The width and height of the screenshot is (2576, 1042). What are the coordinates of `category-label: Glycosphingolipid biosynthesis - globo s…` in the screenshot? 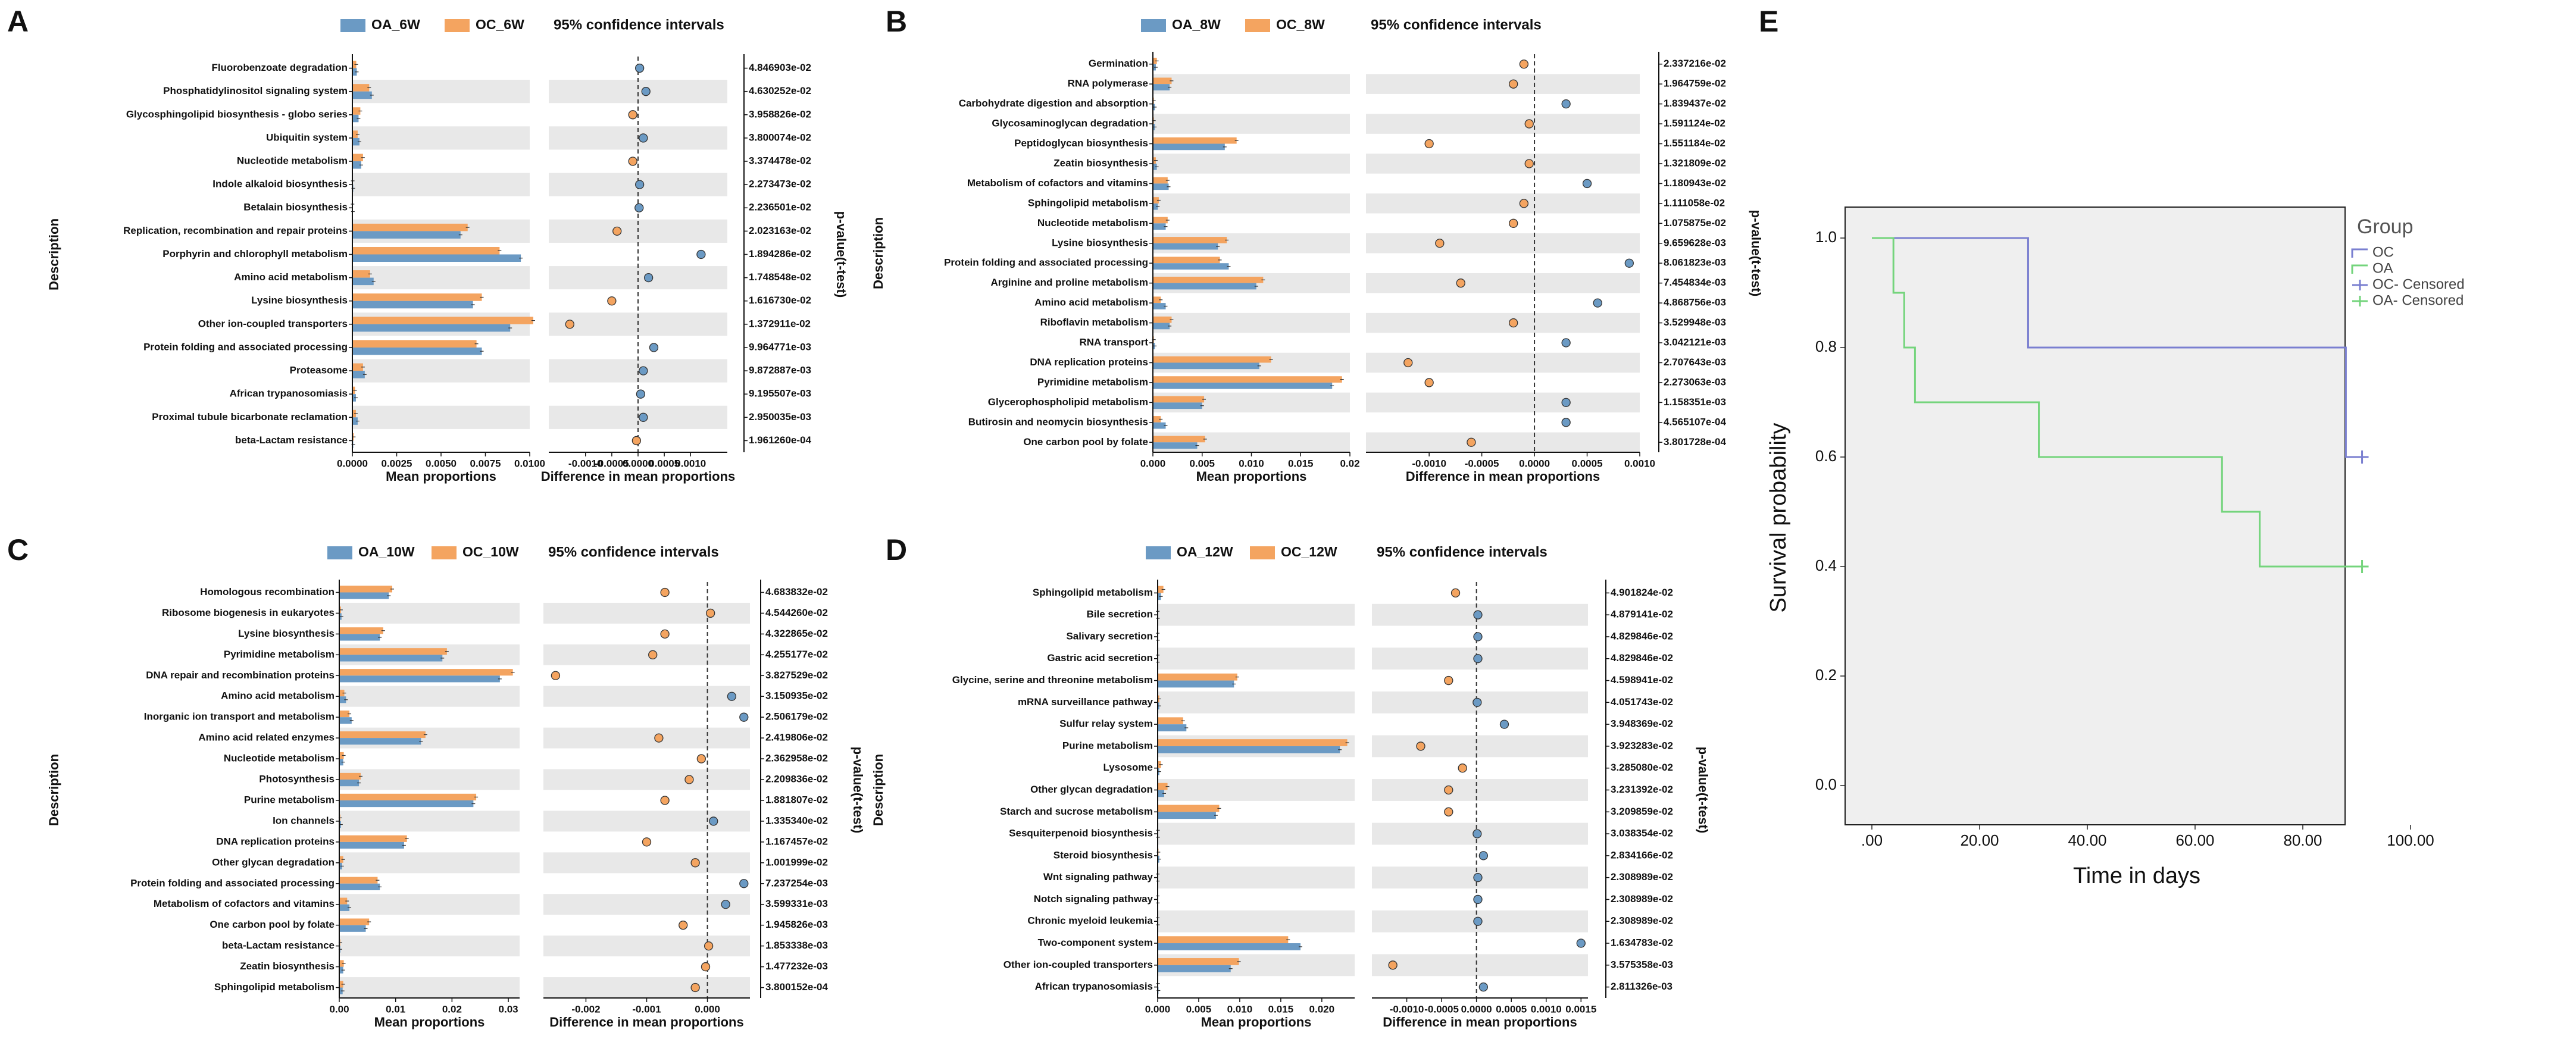 It's located at (237, 114).